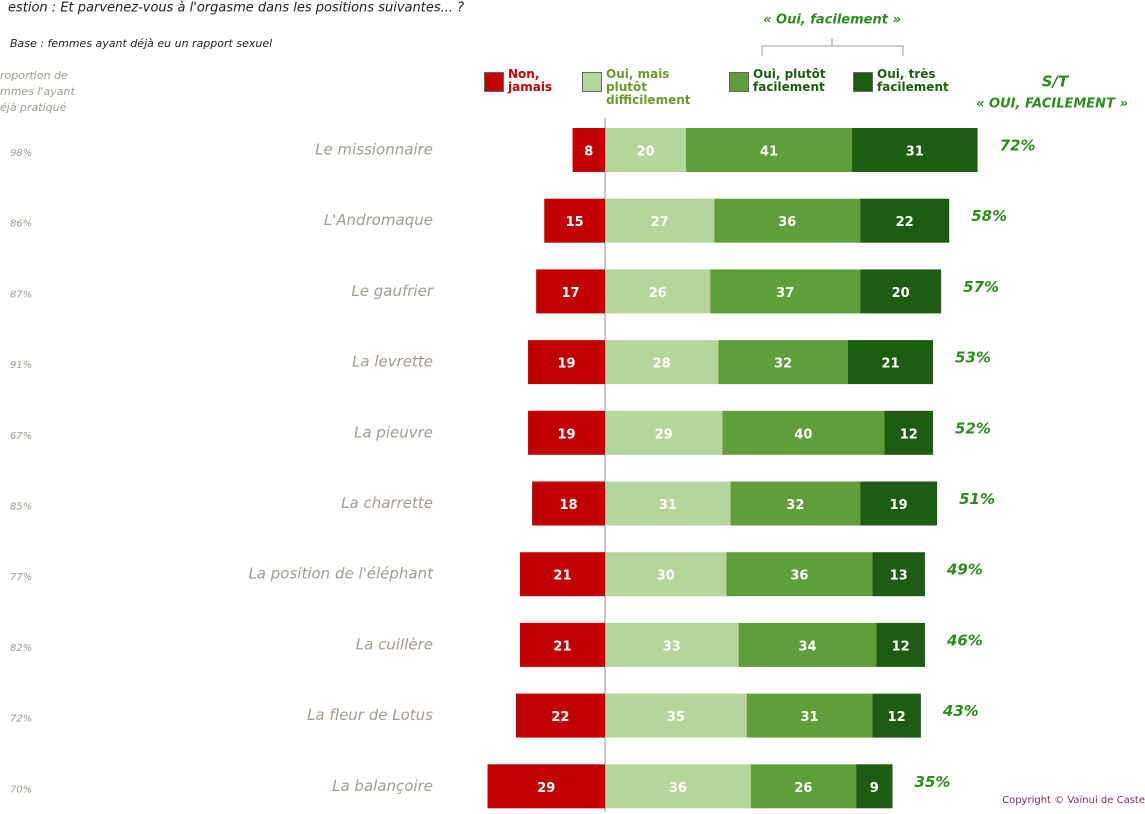  What do you see at coordinates (913, 80) in the screenshot?
I see `legend-label: Oui, très facilement` at bounding box center [913, 80].